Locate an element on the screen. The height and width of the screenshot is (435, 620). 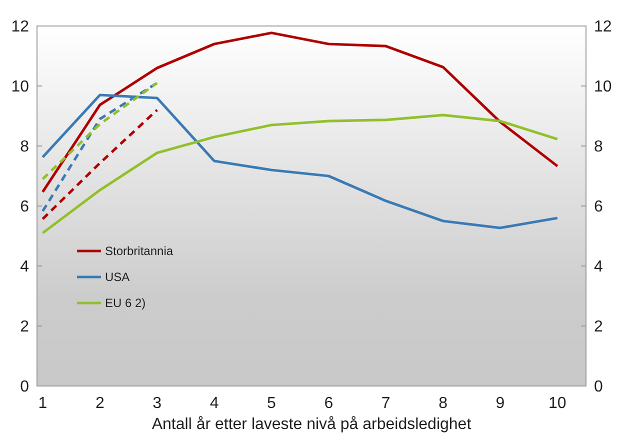
y2-tick-label: 12 is located at coordinates (603, 27).